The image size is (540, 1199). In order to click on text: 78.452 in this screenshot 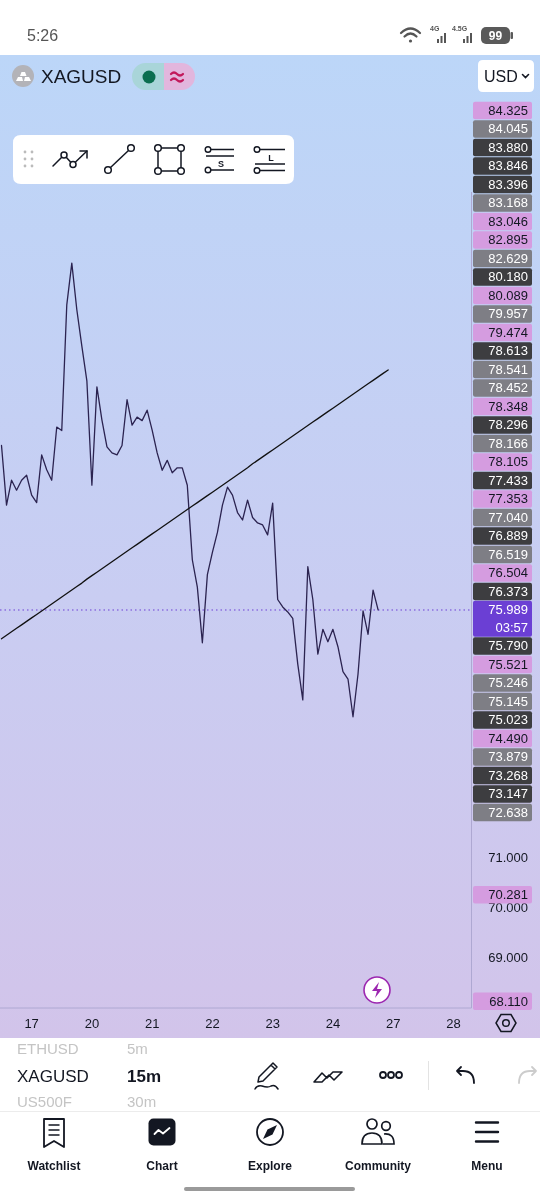, I will do `click(508, 388)`.